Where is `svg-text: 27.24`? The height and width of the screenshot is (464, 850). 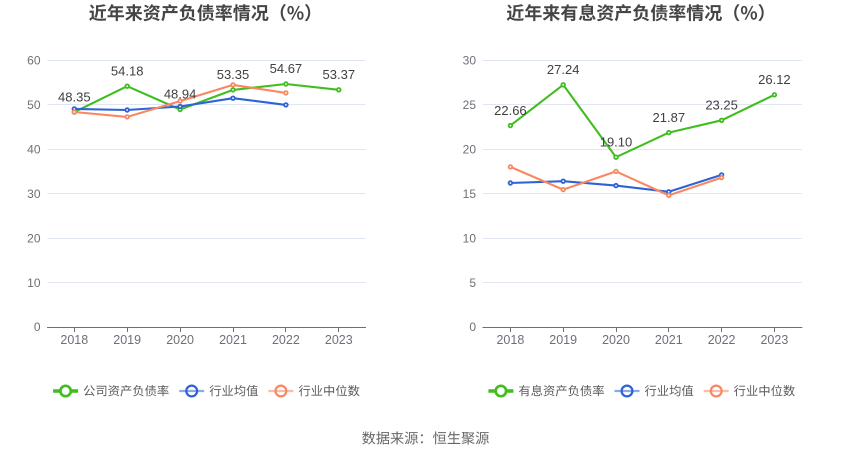
svg-text: 27.24 is located at coordinates (563, 69).